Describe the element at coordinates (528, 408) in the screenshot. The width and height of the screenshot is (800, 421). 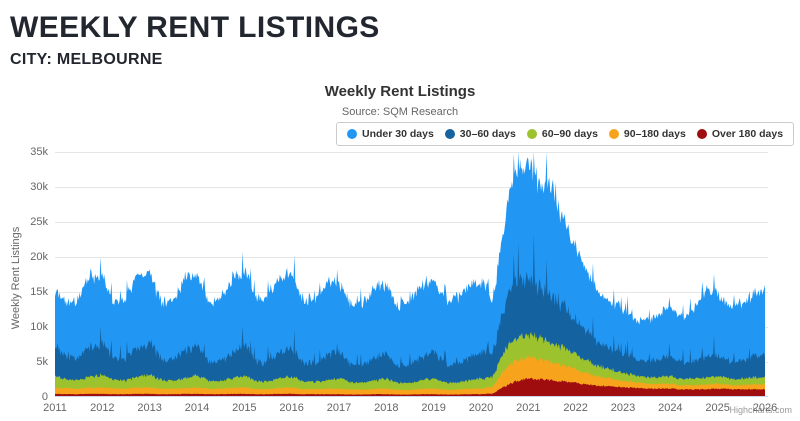
I see `x-axis-tick-label: 2021` at that location.